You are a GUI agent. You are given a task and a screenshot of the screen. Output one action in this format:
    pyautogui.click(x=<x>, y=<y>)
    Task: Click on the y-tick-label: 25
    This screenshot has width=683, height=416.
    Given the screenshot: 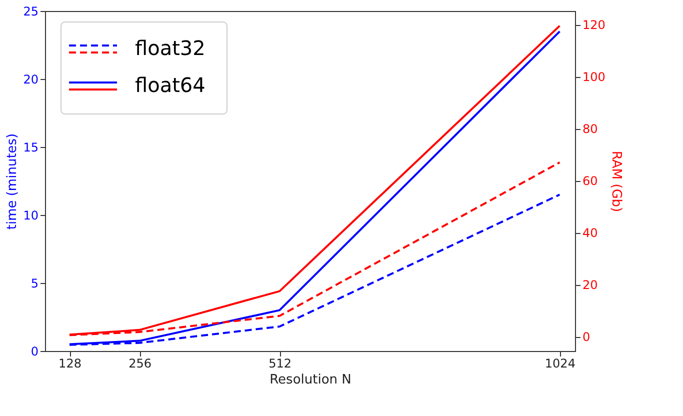 What is the action you would take?
    pyautogui.click(x=30, y=11)
    